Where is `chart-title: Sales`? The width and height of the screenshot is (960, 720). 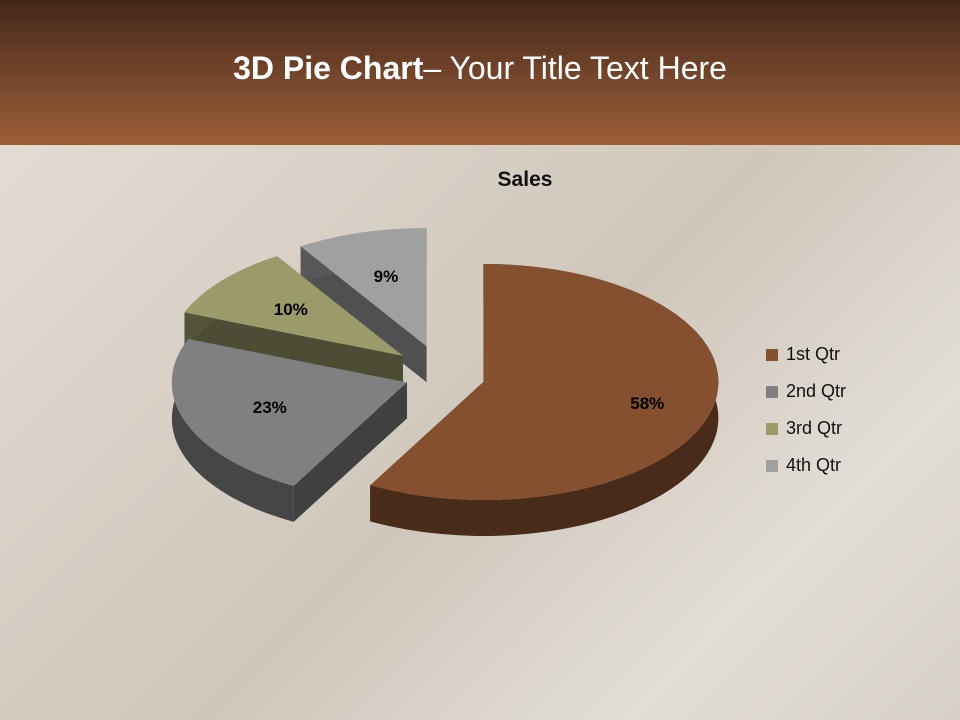 chart-title: Sales is located at coordinates (525, 179).